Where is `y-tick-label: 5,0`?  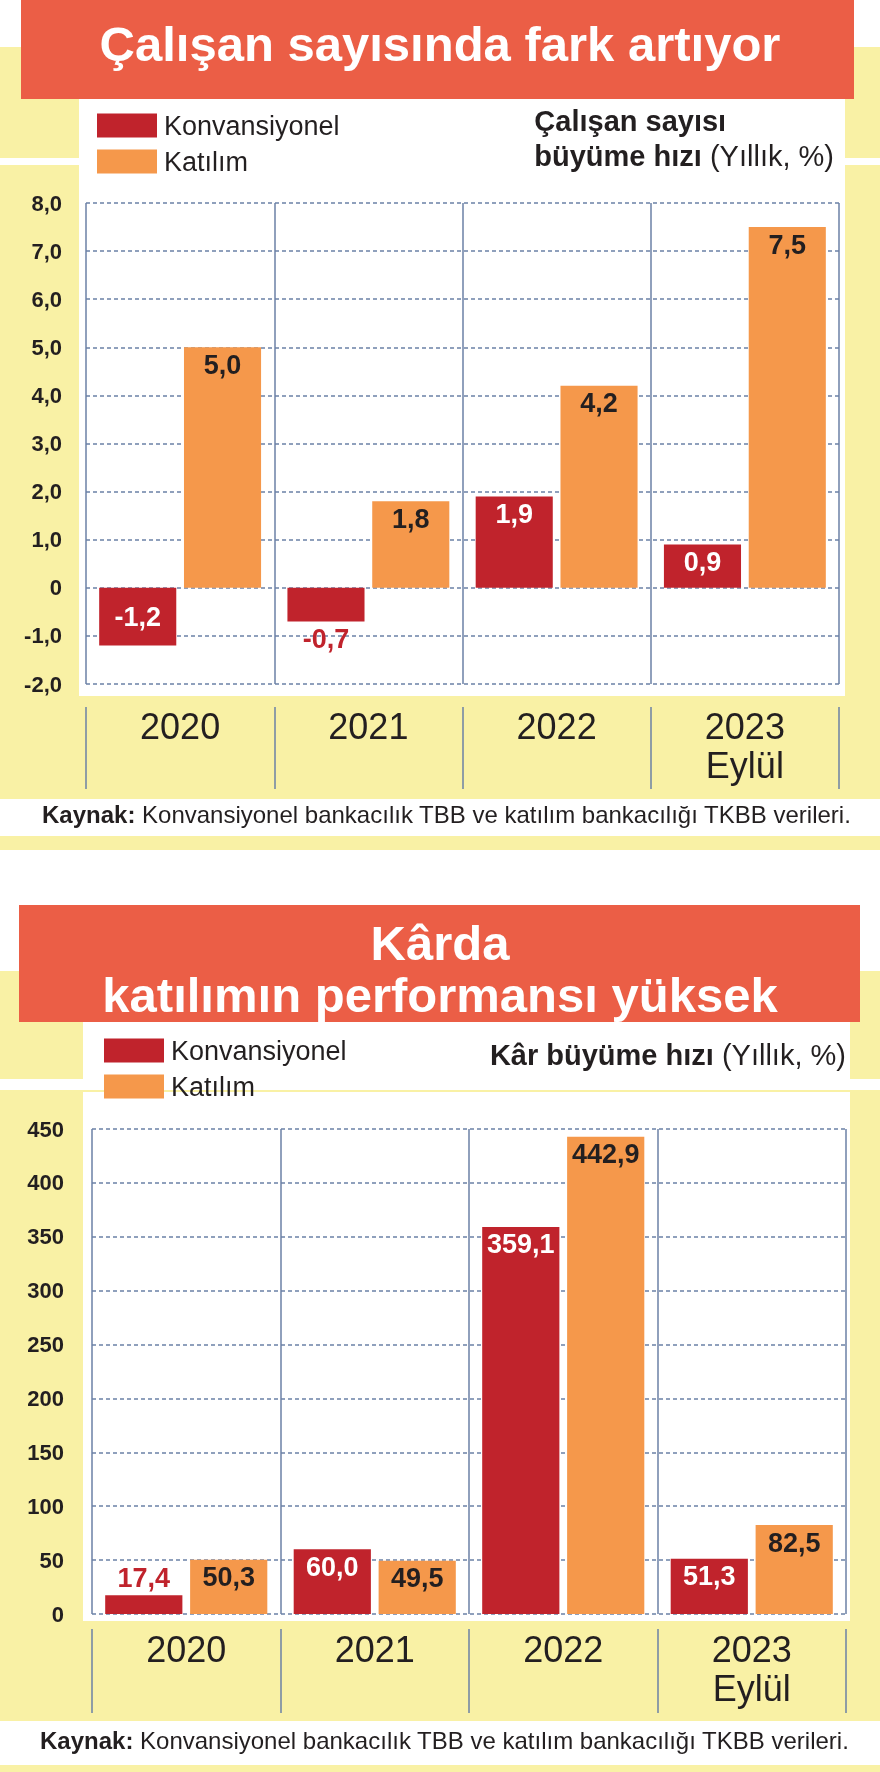 y-tick-label: 5,0 is located at coordinates (46, 347).